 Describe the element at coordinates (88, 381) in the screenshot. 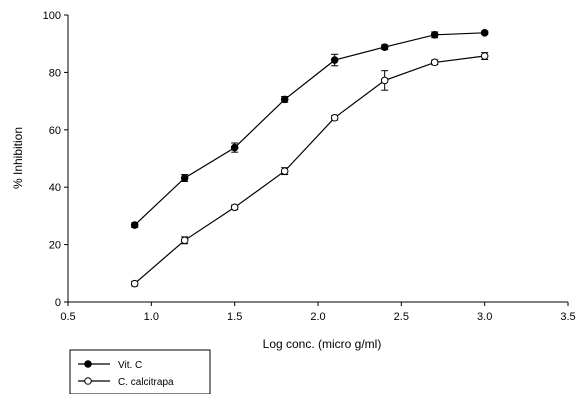

I see `legend-marker-c-calcitrapa` at that location.